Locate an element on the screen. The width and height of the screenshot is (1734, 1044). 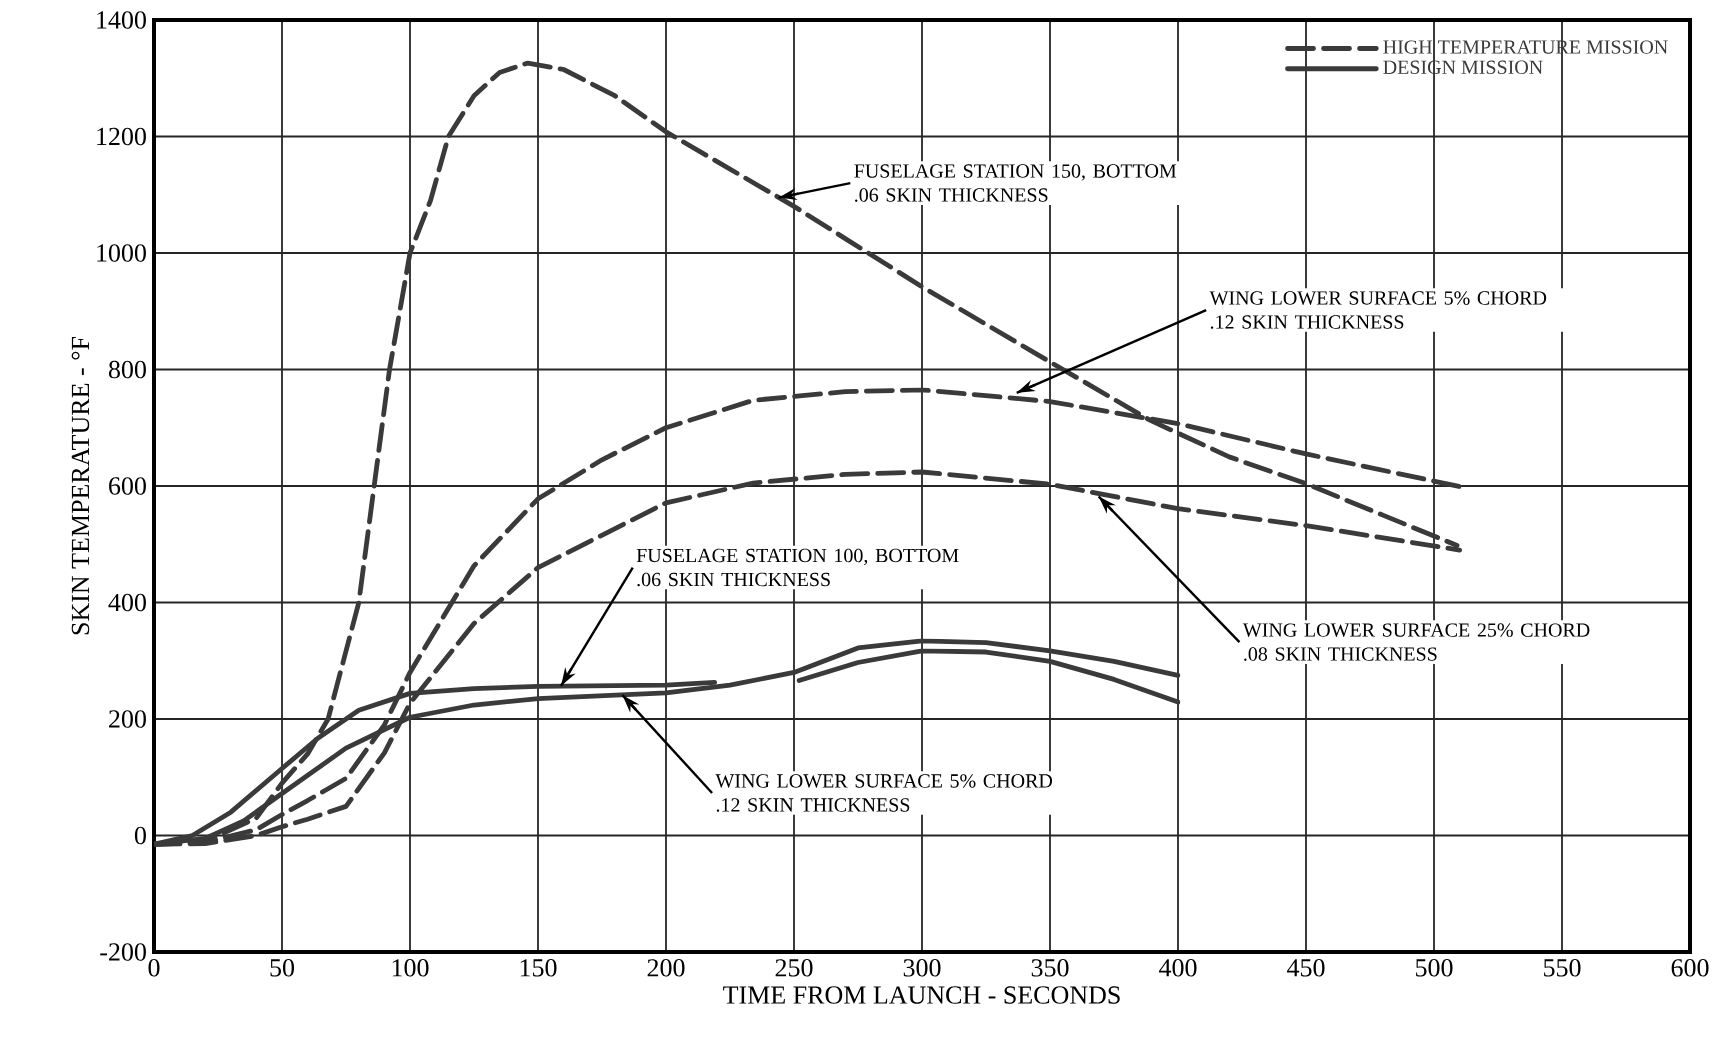
x-tick-label: 500 is located at coordinates (1434, 968).